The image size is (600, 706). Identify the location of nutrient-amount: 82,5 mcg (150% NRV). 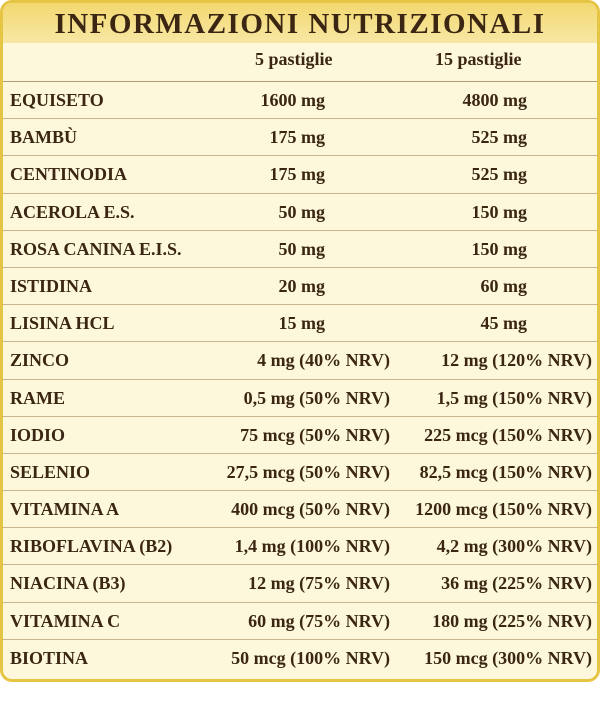
(505, 471).